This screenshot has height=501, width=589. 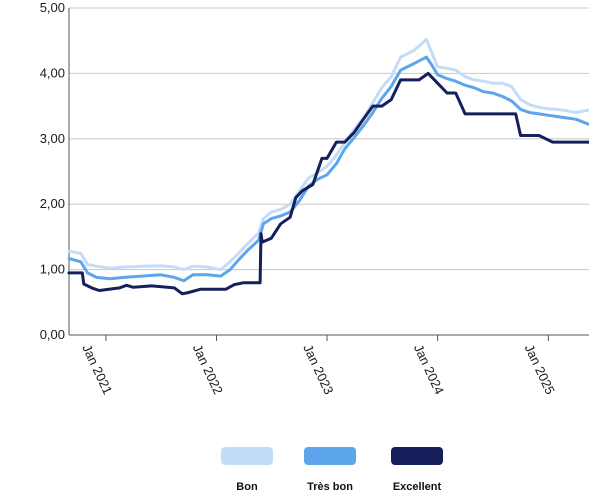 I want to click on y-tick-label: 4,00, so click(x=52, y=72).